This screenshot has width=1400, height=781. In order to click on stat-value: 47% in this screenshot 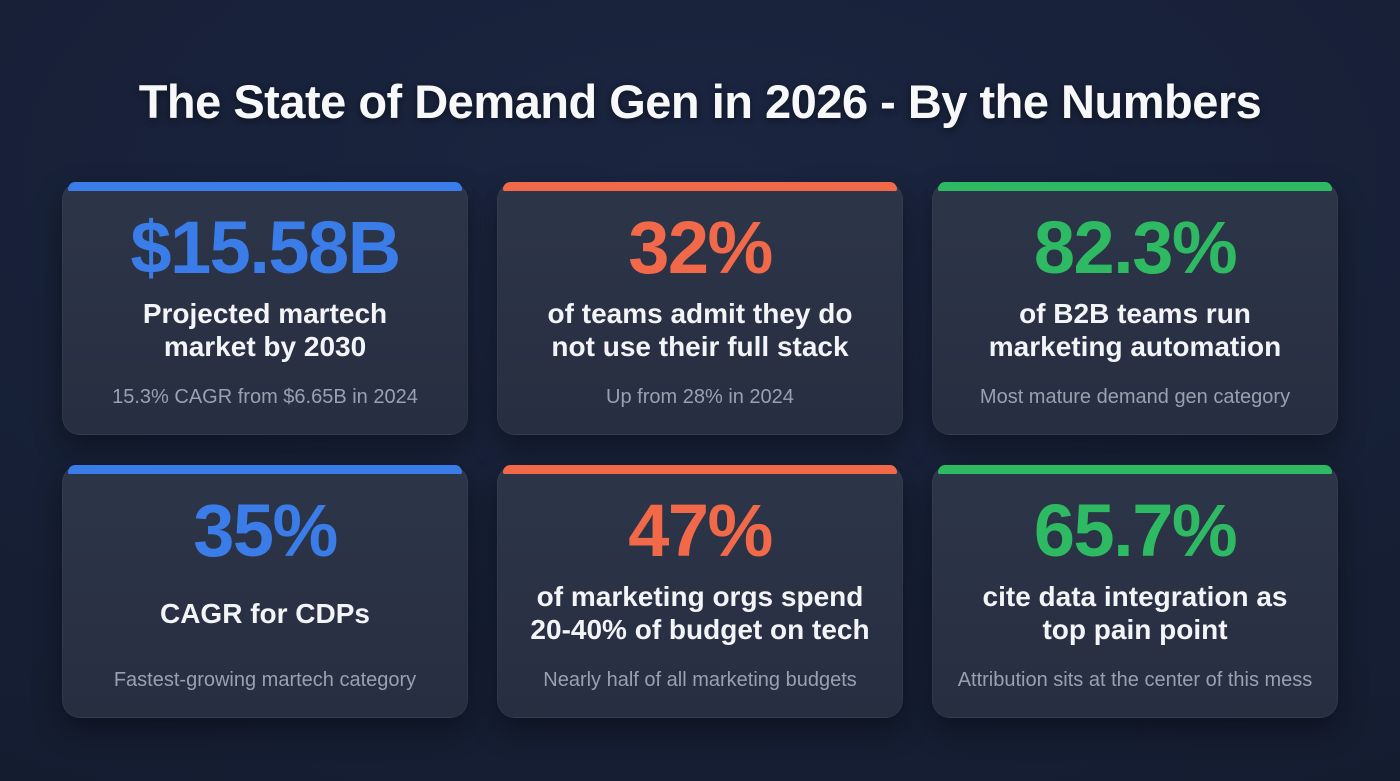, I will do `click(700, 530)`.